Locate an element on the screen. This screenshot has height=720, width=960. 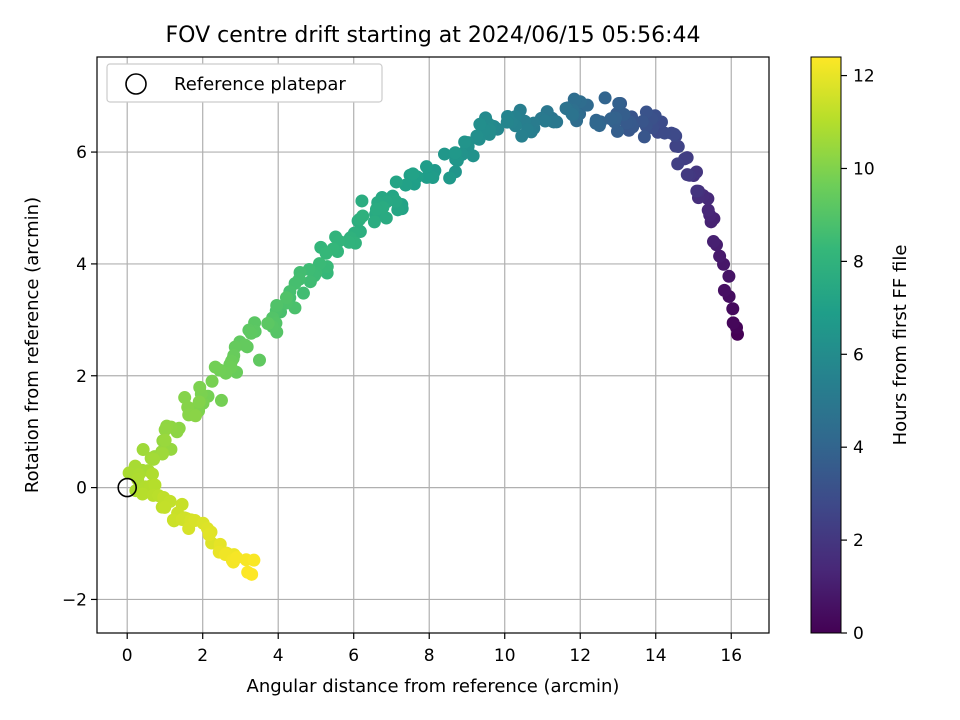
y-axis-label: Rotation from reference (arcmin) is located at coordinates (32, 345).